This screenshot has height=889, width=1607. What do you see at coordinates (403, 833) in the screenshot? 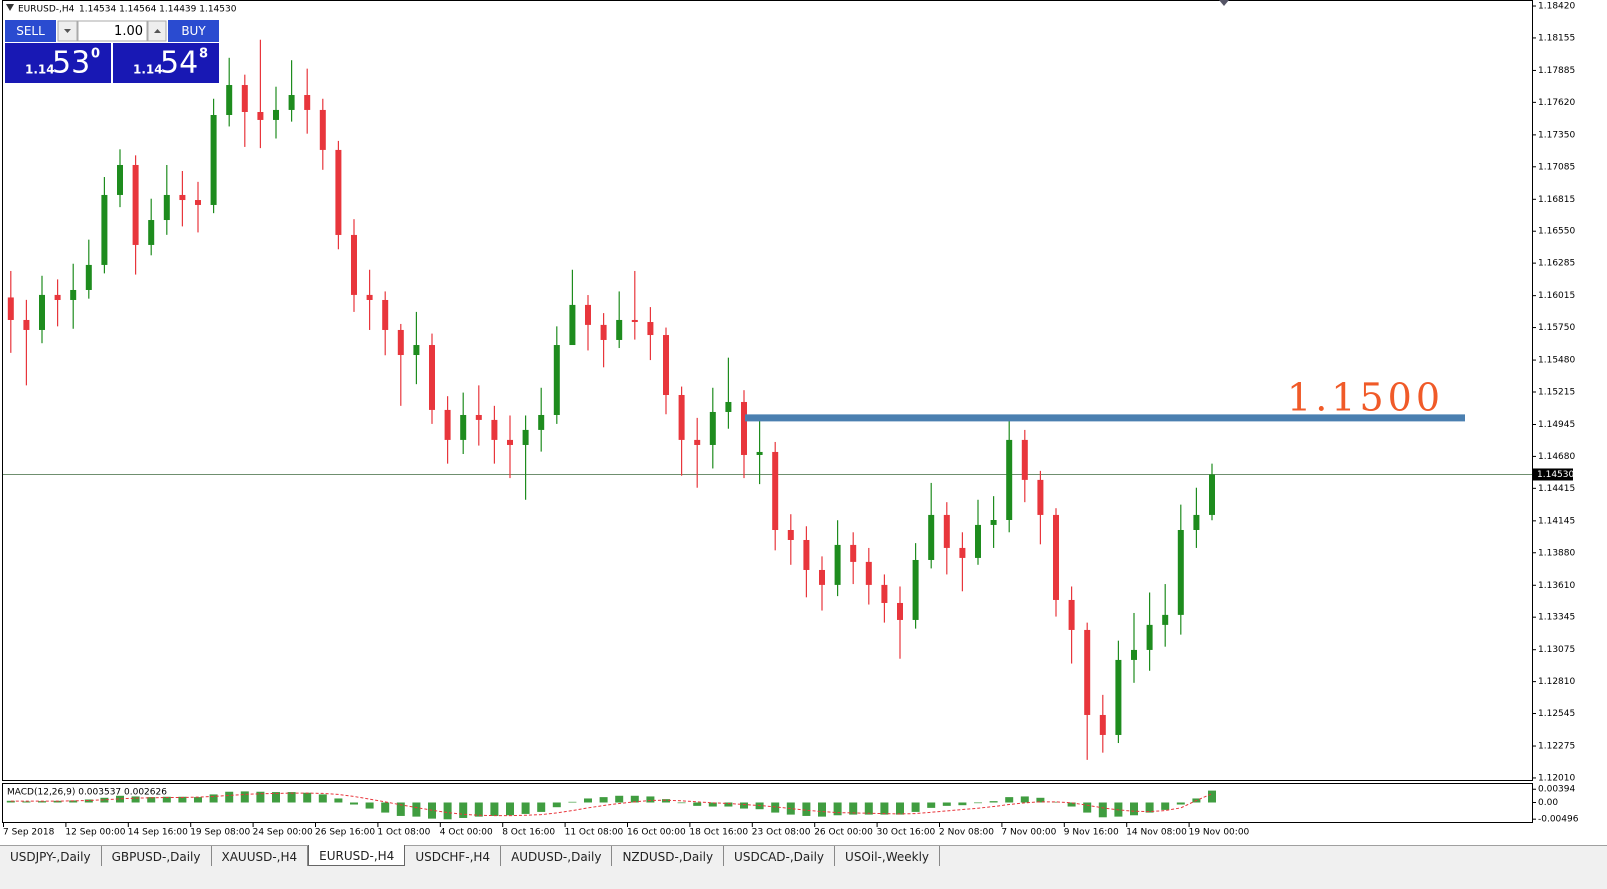
I see `x-tick-label: 1 Oct 08:00` at bounding box center [403, 833].